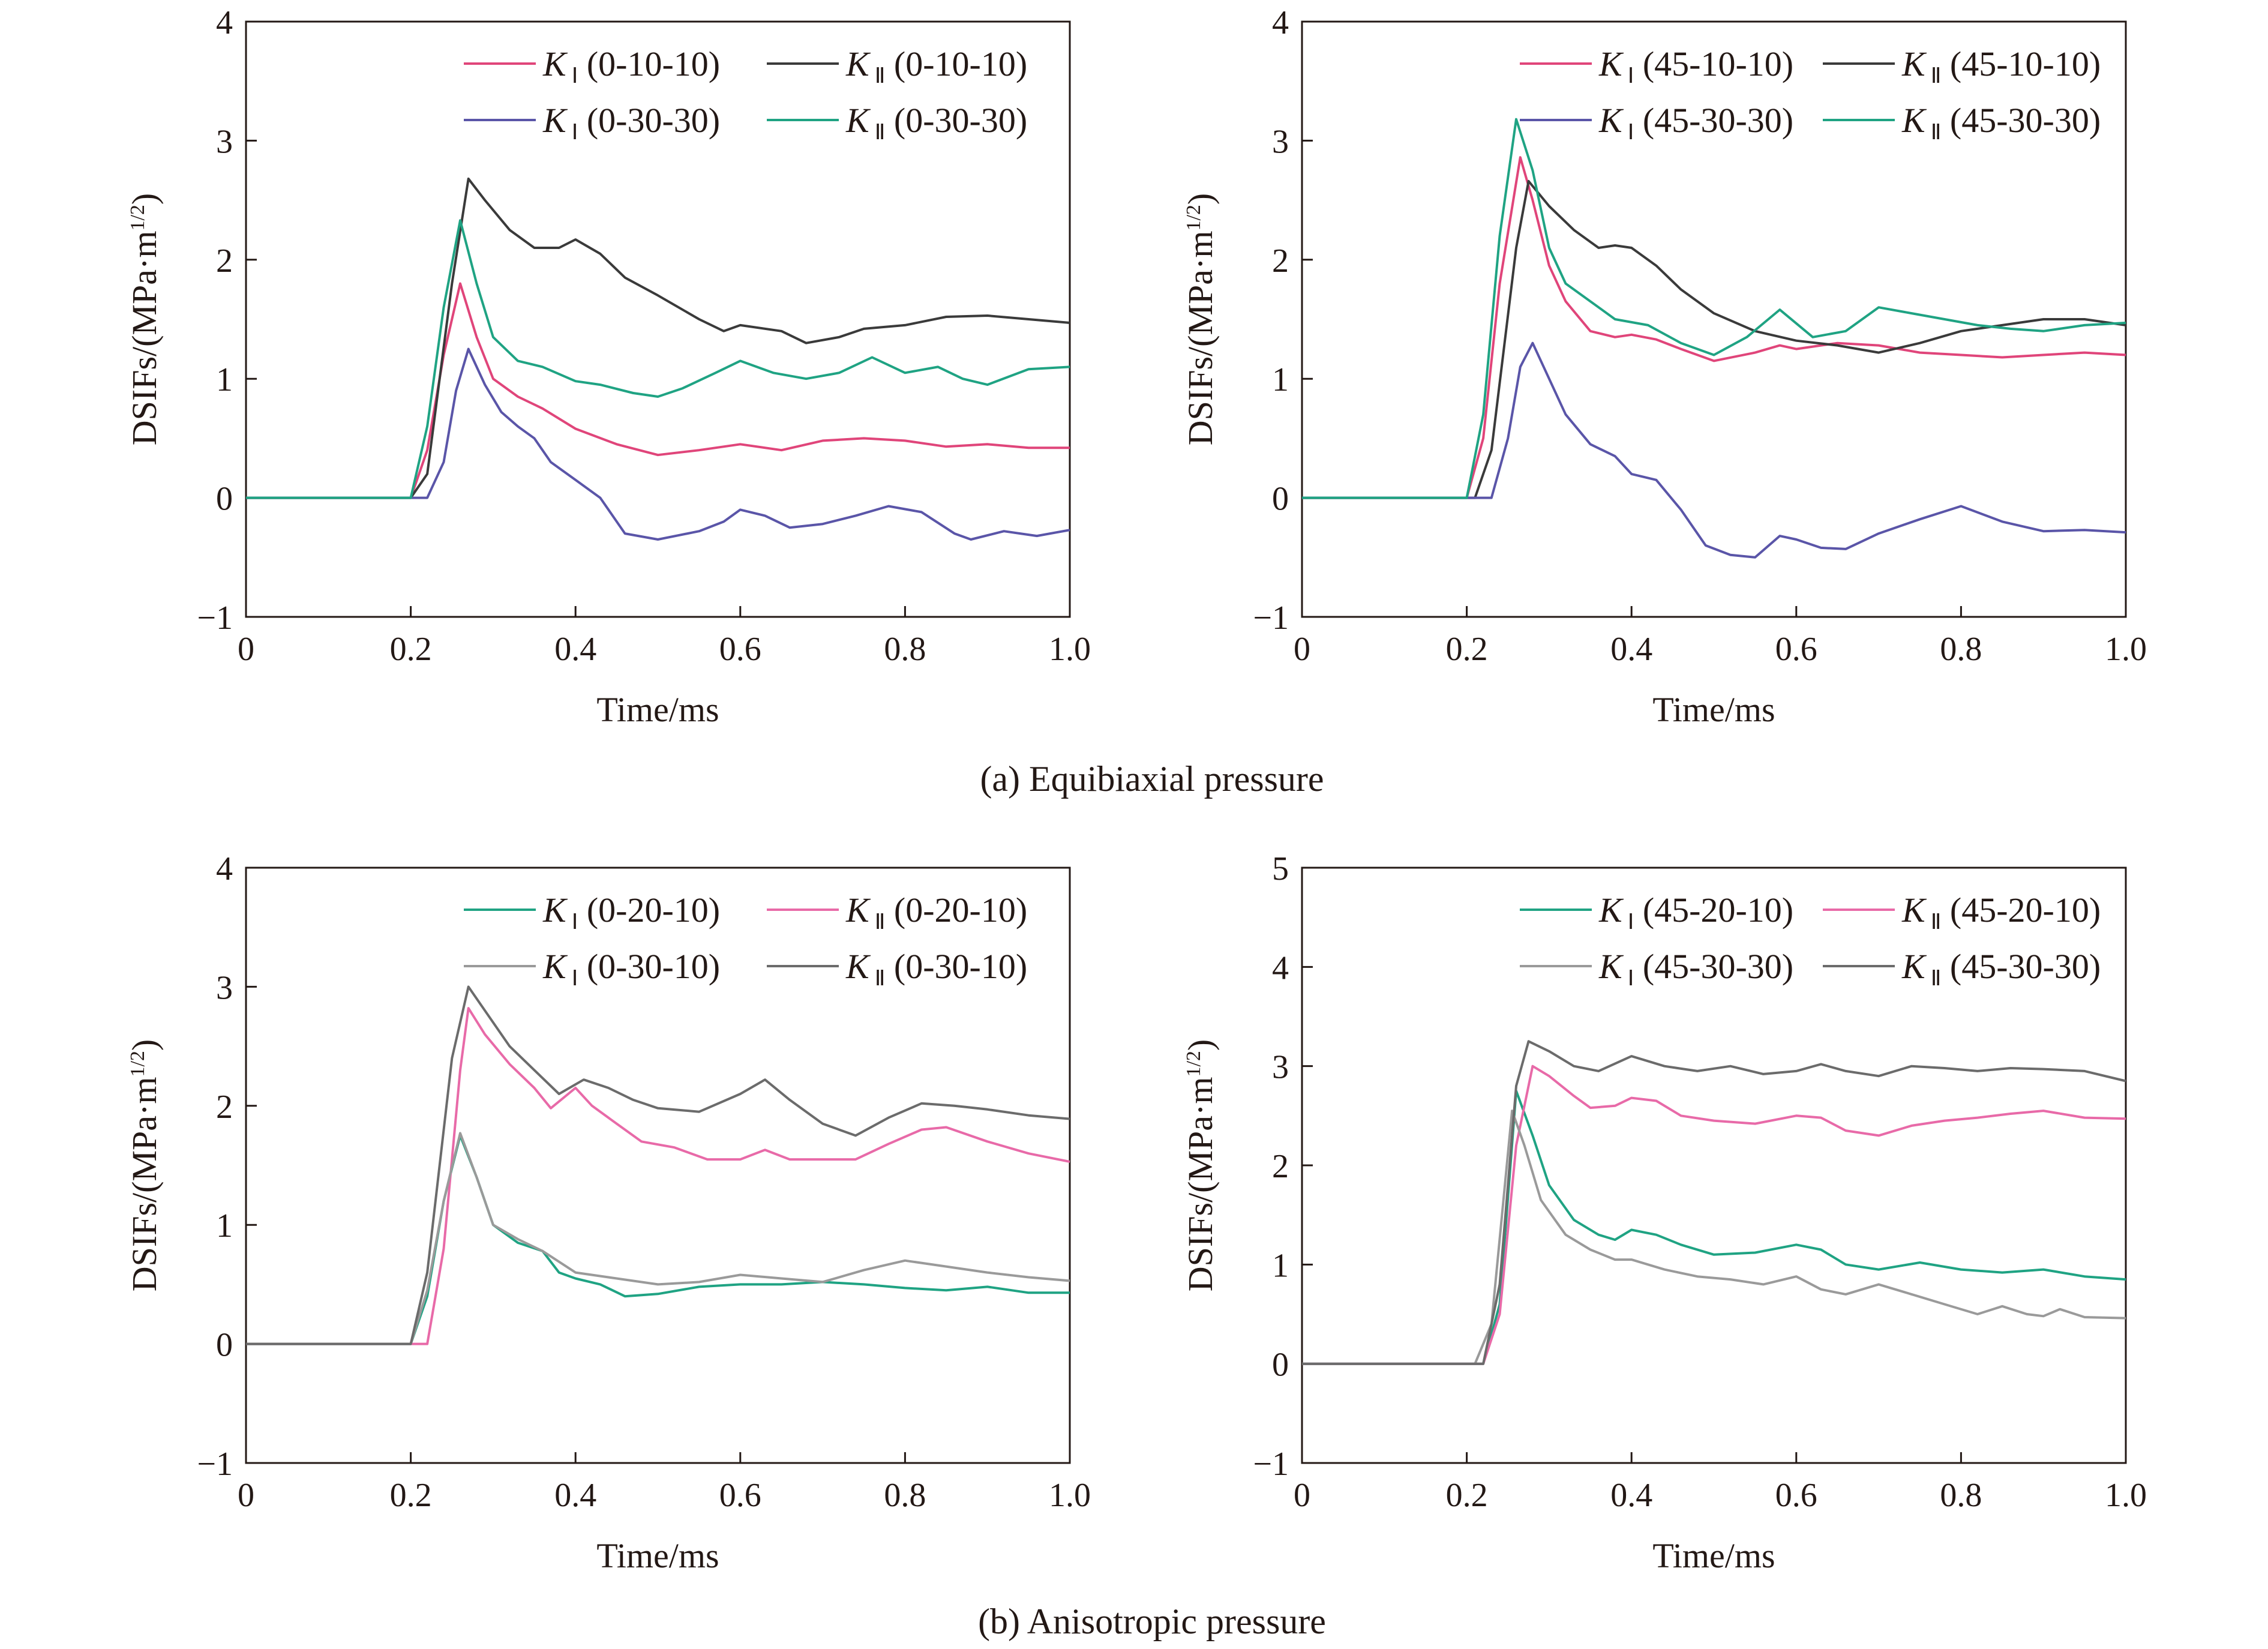  I want to click on legend-label: K Ⅰ (0-20-10), so click(631, 912).